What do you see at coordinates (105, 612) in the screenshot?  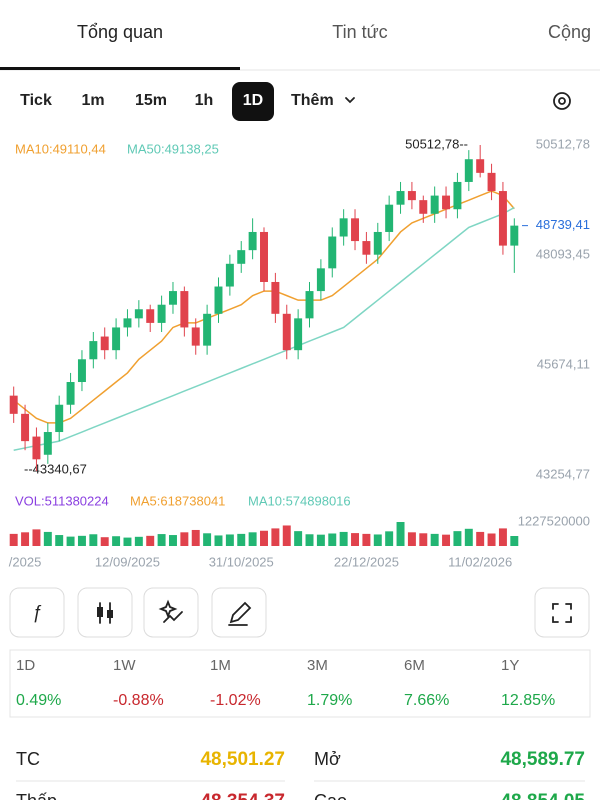 I see `candle-button` at bounding box center [105, 612].